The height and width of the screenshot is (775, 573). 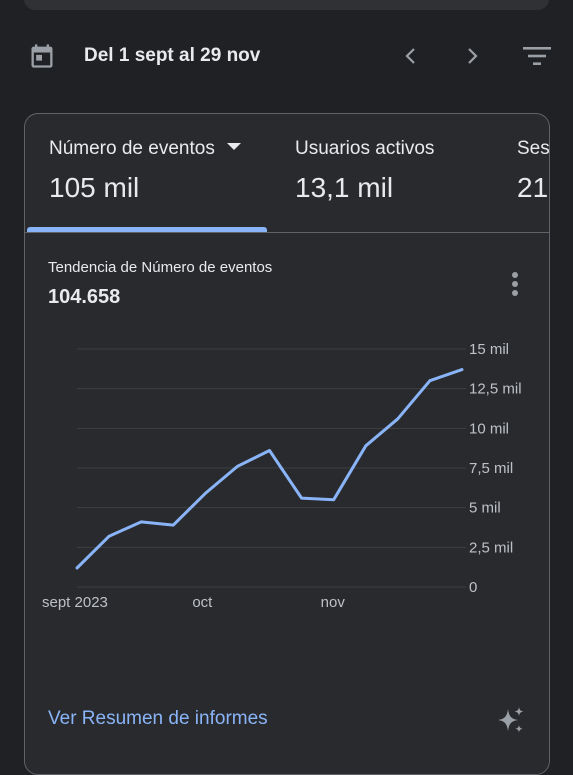 I want to click on more-options-icon, so click(x=515, y=284).